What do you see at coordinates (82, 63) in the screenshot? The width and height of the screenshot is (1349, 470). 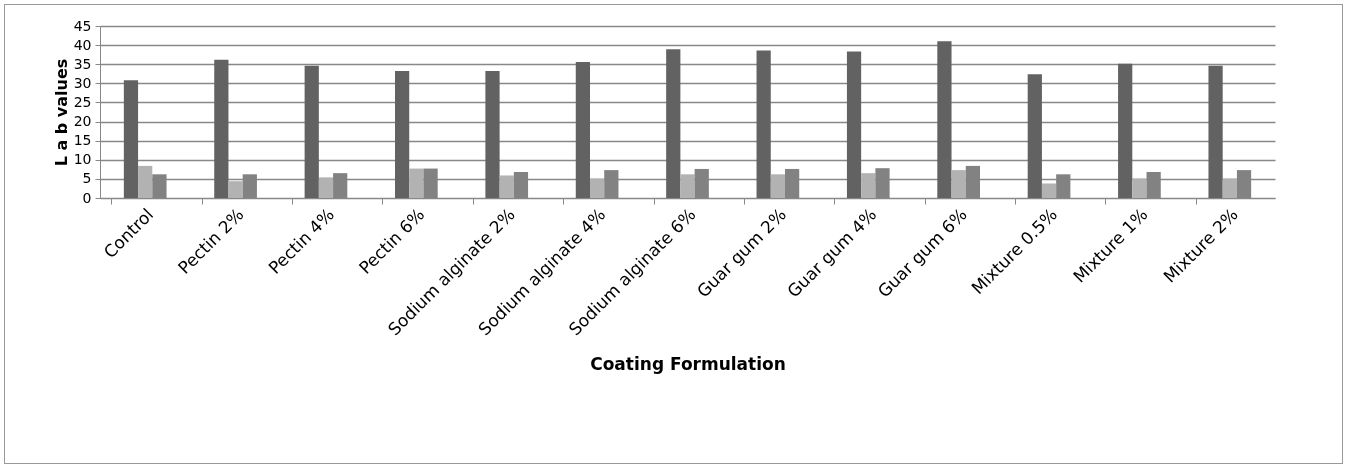 I see `y-tick-label: 35` at bounding box center [82, 63].